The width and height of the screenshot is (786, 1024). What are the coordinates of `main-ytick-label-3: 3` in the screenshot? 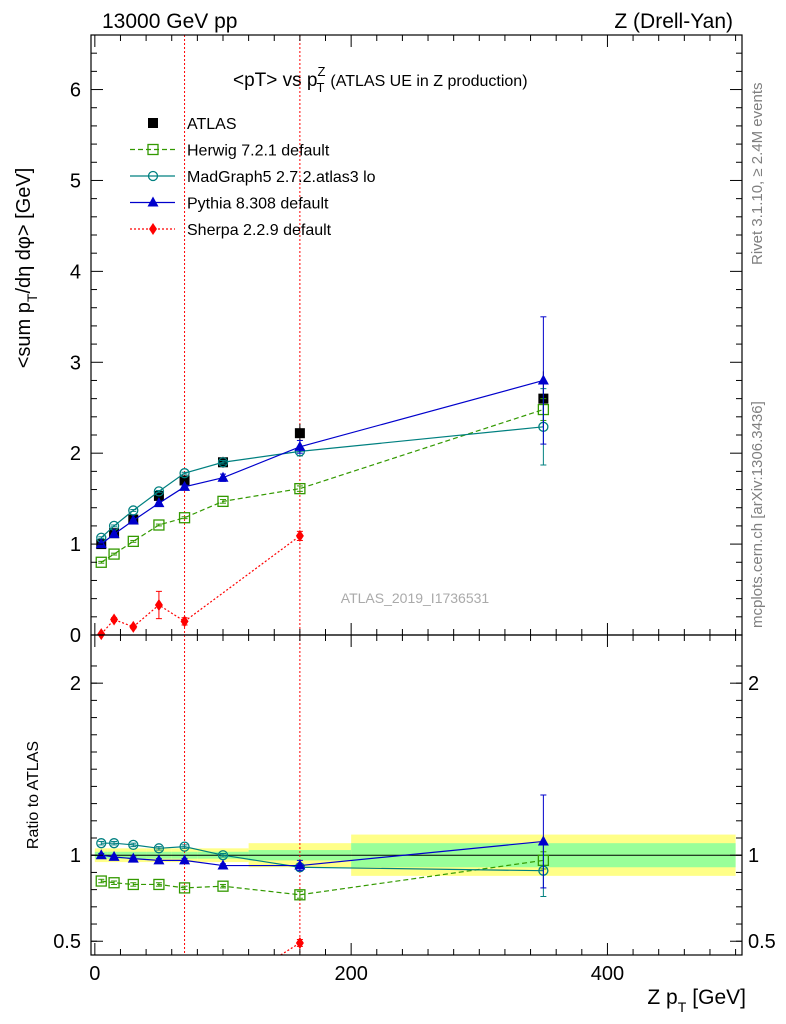 It's located at (75, 363).